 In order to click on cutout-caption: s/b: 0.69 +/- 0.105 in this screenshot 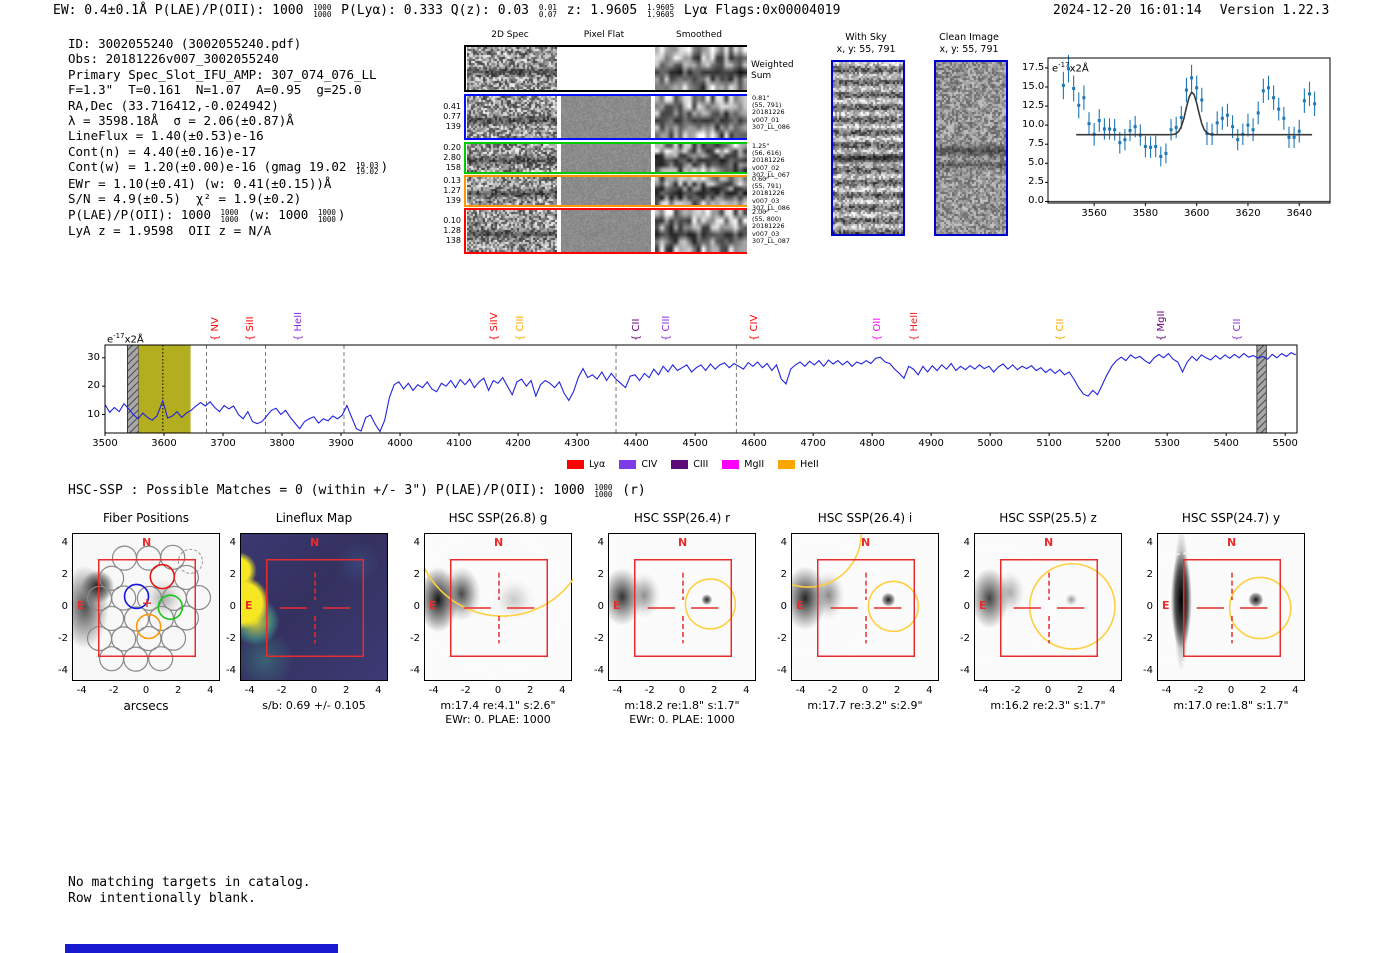, I will do `click(314, 705)`.